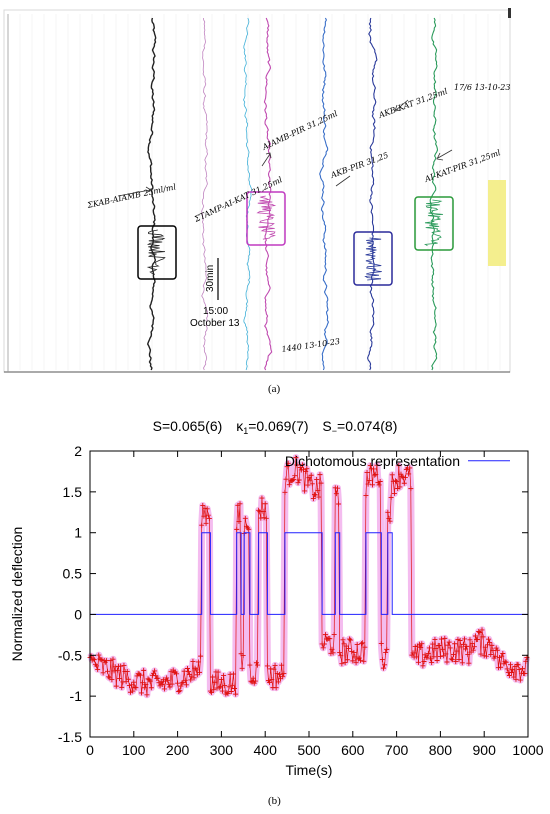 Image resolution: width=550 pixels, height=814 pixels. I want to click on trace-cyan, so click(248, 194).